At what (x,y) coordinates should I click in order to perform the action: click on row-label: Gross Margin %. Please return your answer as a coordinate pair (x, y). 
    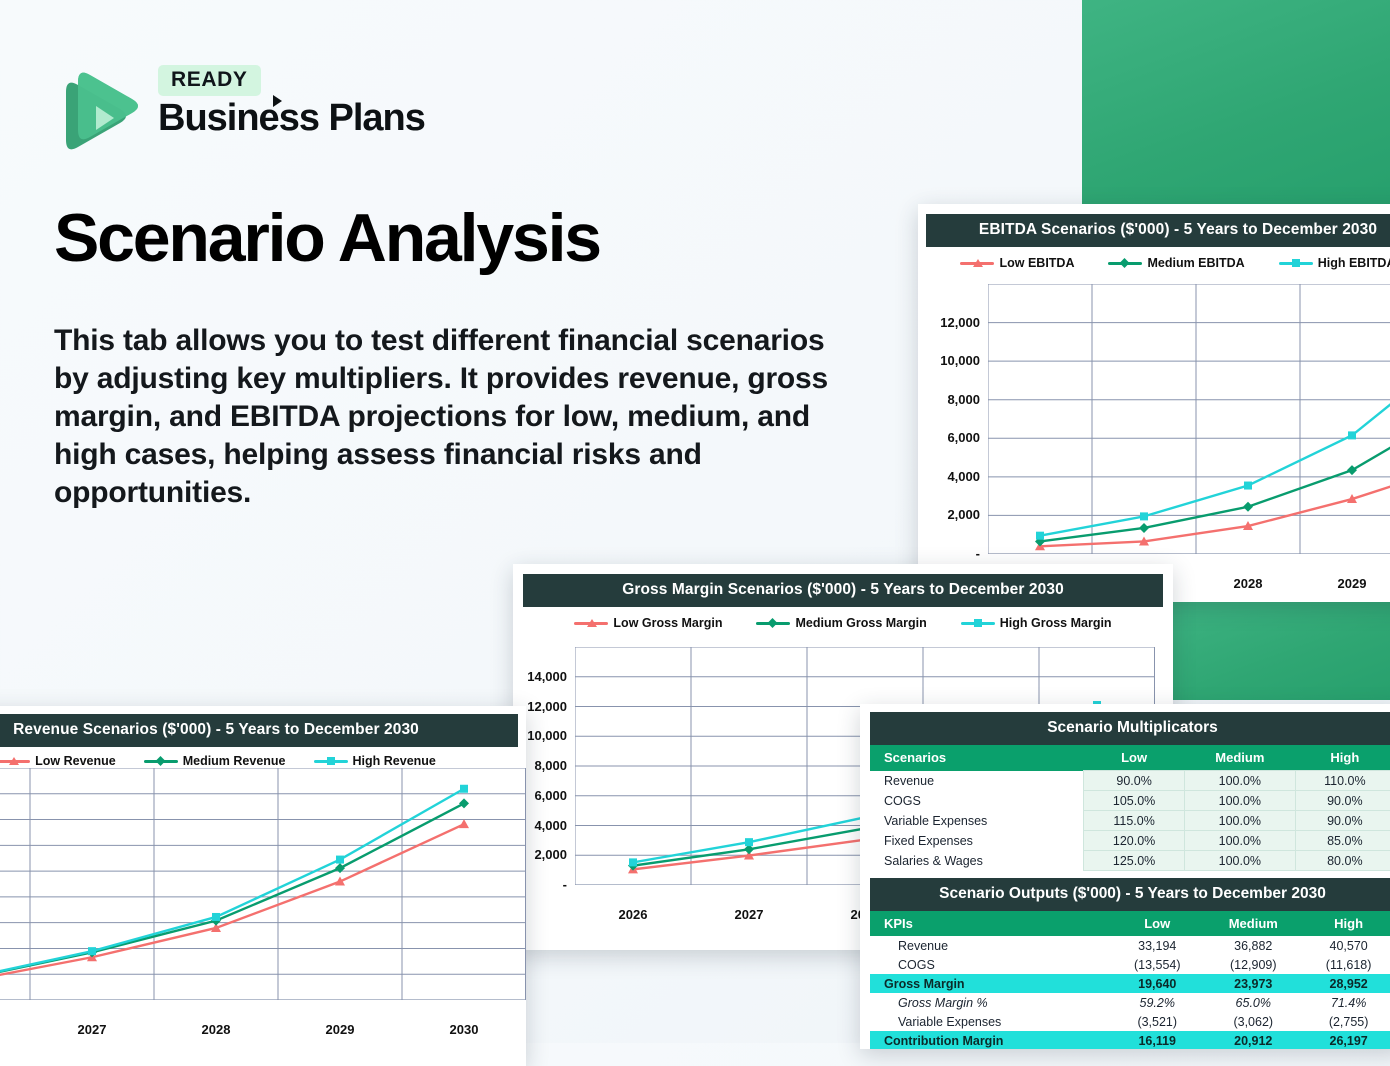
    Looking at the image, I should click on (943, 1002).